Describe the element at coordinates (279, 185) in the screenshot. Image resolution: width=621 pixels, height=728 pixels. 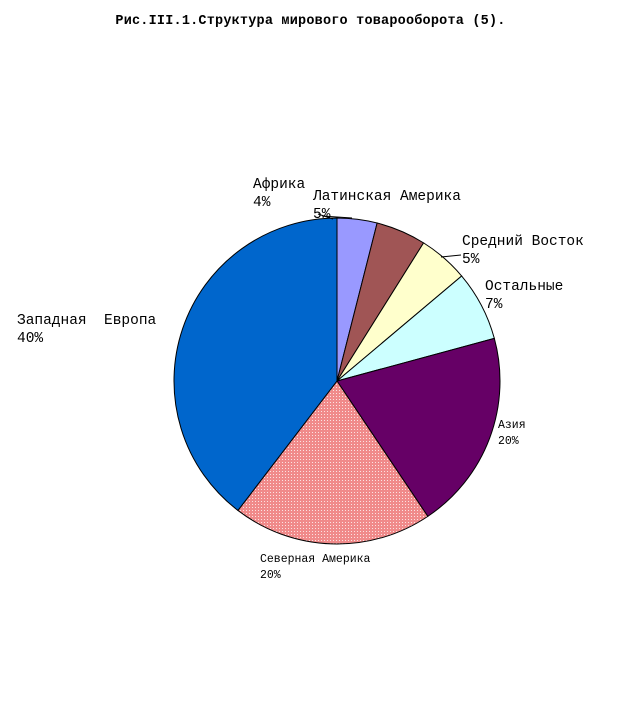
I see `slice-label-1: Африка` at that location.